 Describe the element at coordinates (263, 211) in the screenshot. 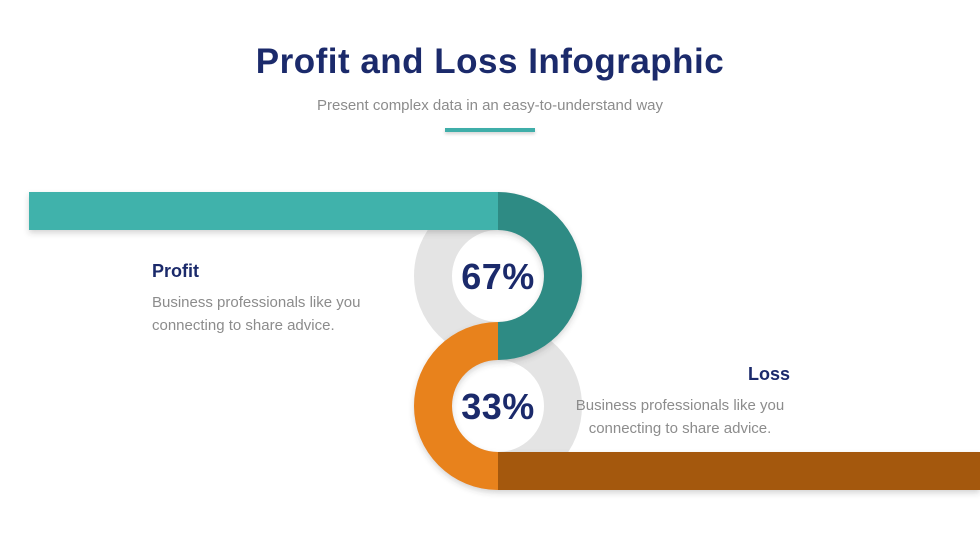

I see `profit-flow-bar` at that location.